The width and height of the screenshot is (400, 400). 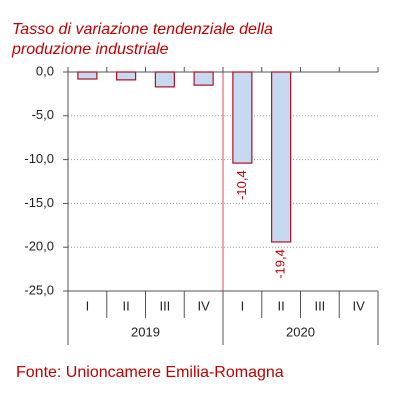 What do you see at coordinates (45, 70) in the screenshot?
I see `y-tick-label: 0,0` at bounding box center [45, 70].